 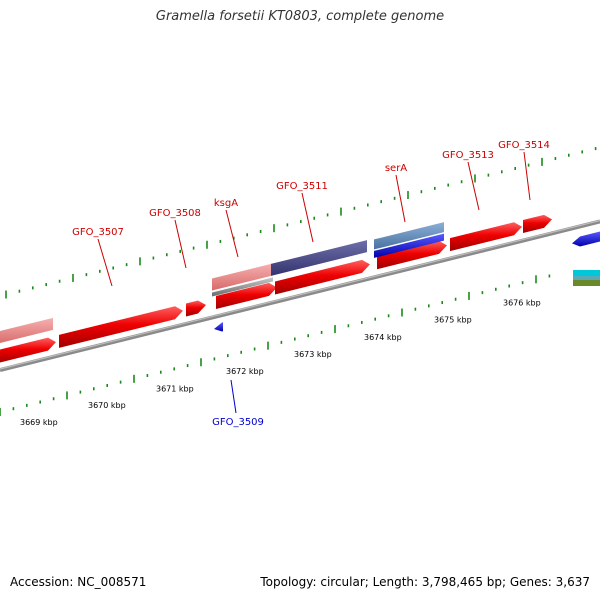 I want to click on kbp-tick-label: 3669 kbp, so click(x=39, y=422).